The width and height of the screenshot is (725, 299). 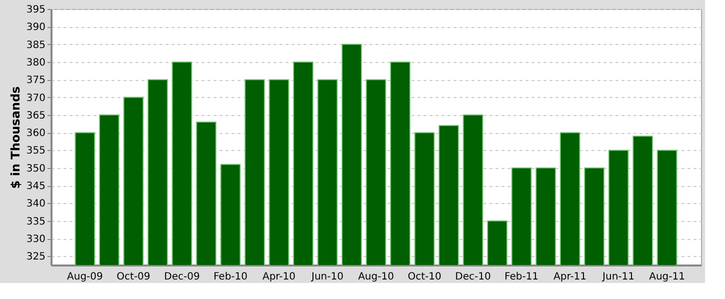 What do you see at coordinates (36, 186) in the screenshot?
I see `y-tick-label: 345` at bounding box center [36, 186].